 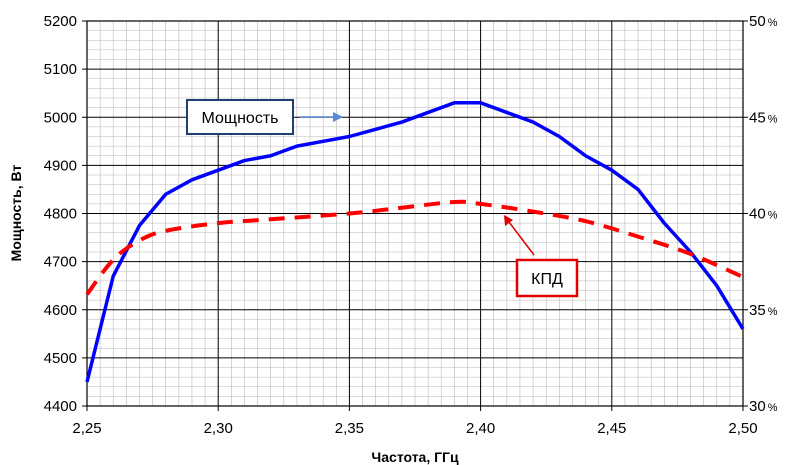 What do you see at coordinates (16, 213) in the screenshot?
I see `y-axis-title: Мощность, Вт` at bounding box center [16, 213].